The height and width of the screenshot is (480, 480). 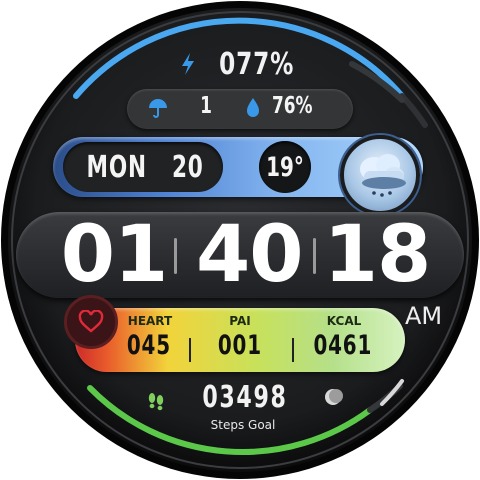 What do you see at coordinates (240, 109) in the screenshot?
I see `weather-stats-pill` at bounding box center [240, 109].